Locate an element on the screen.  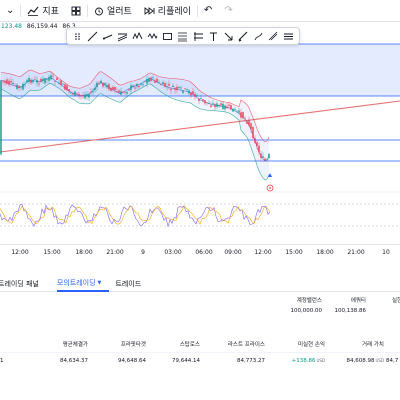
channel-tool is located at coordinates (122, 36).